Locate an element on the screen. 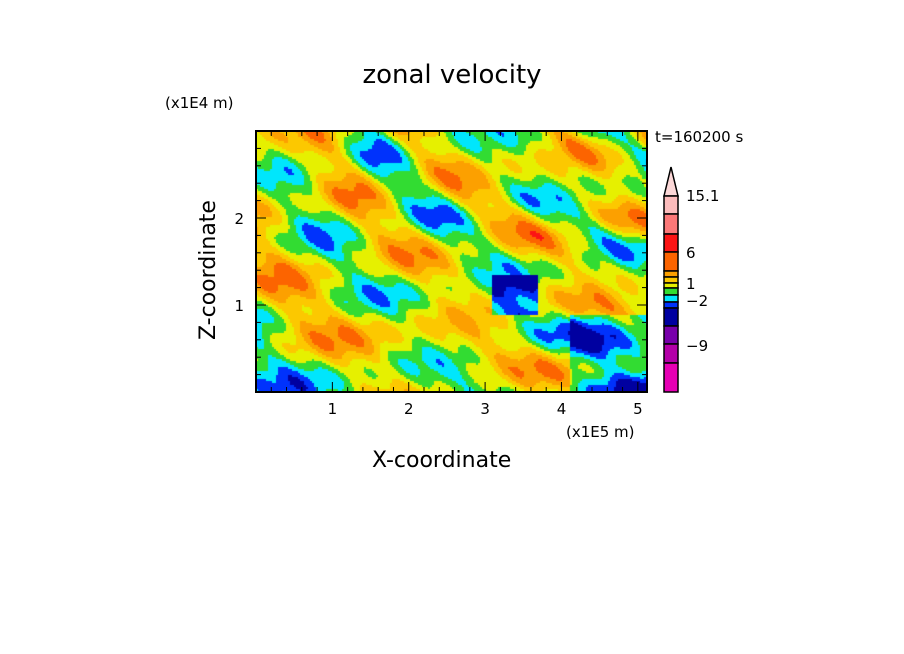  y-tick-label: 2 is located at coordinates (239, 219).